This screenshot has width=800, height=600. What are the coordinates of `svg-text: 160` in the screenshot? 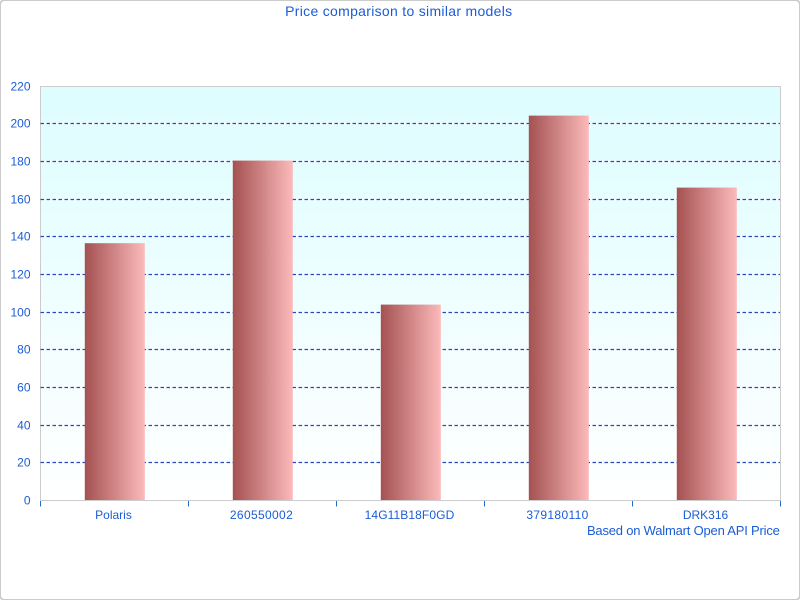 It's located at (20, 199).